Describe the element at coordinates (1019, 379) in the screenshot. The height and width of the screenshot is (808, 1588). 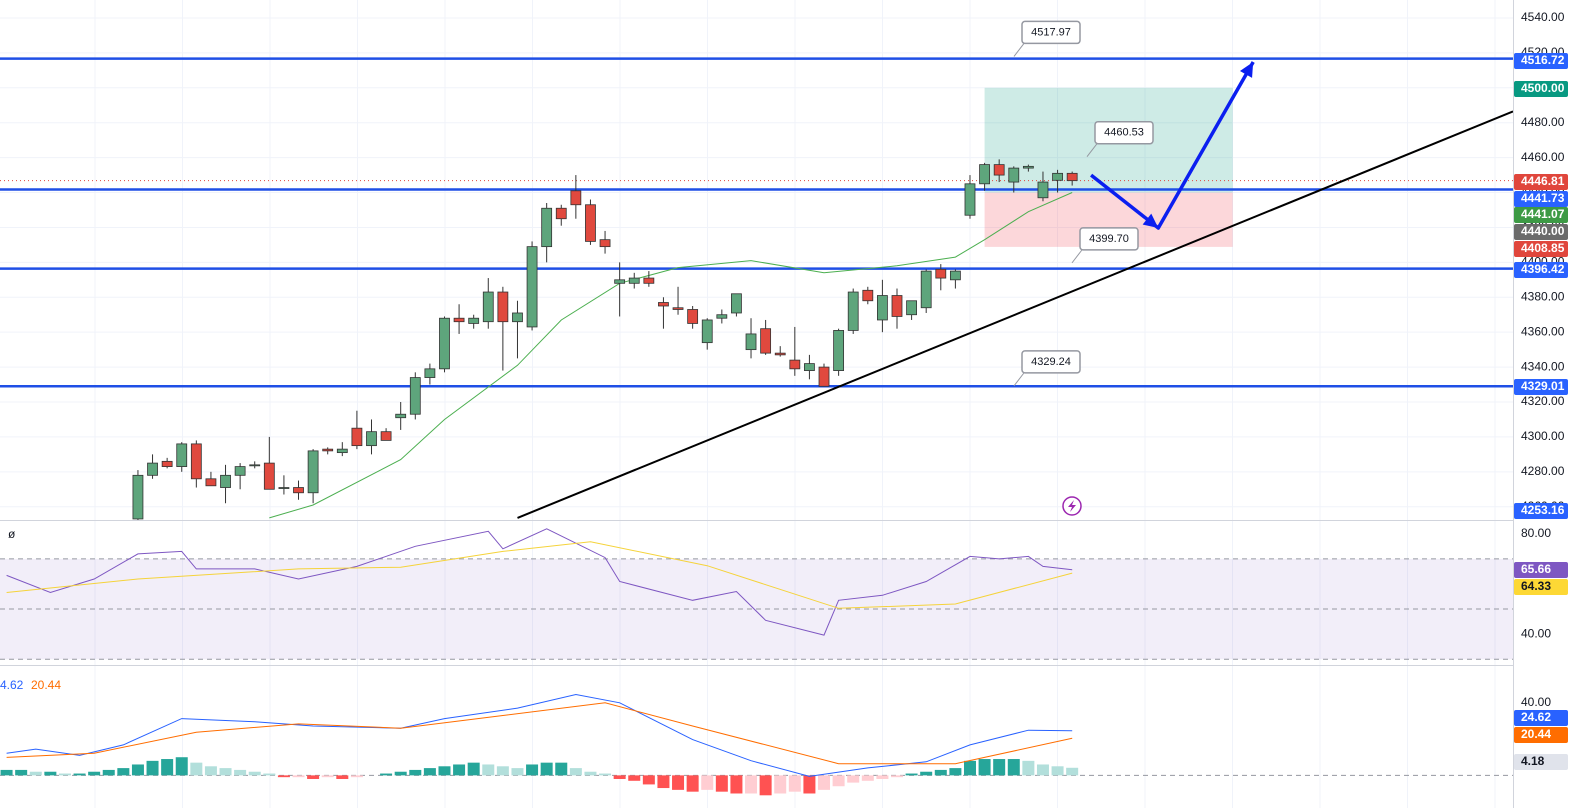
I see `callout-pointer` at that location.